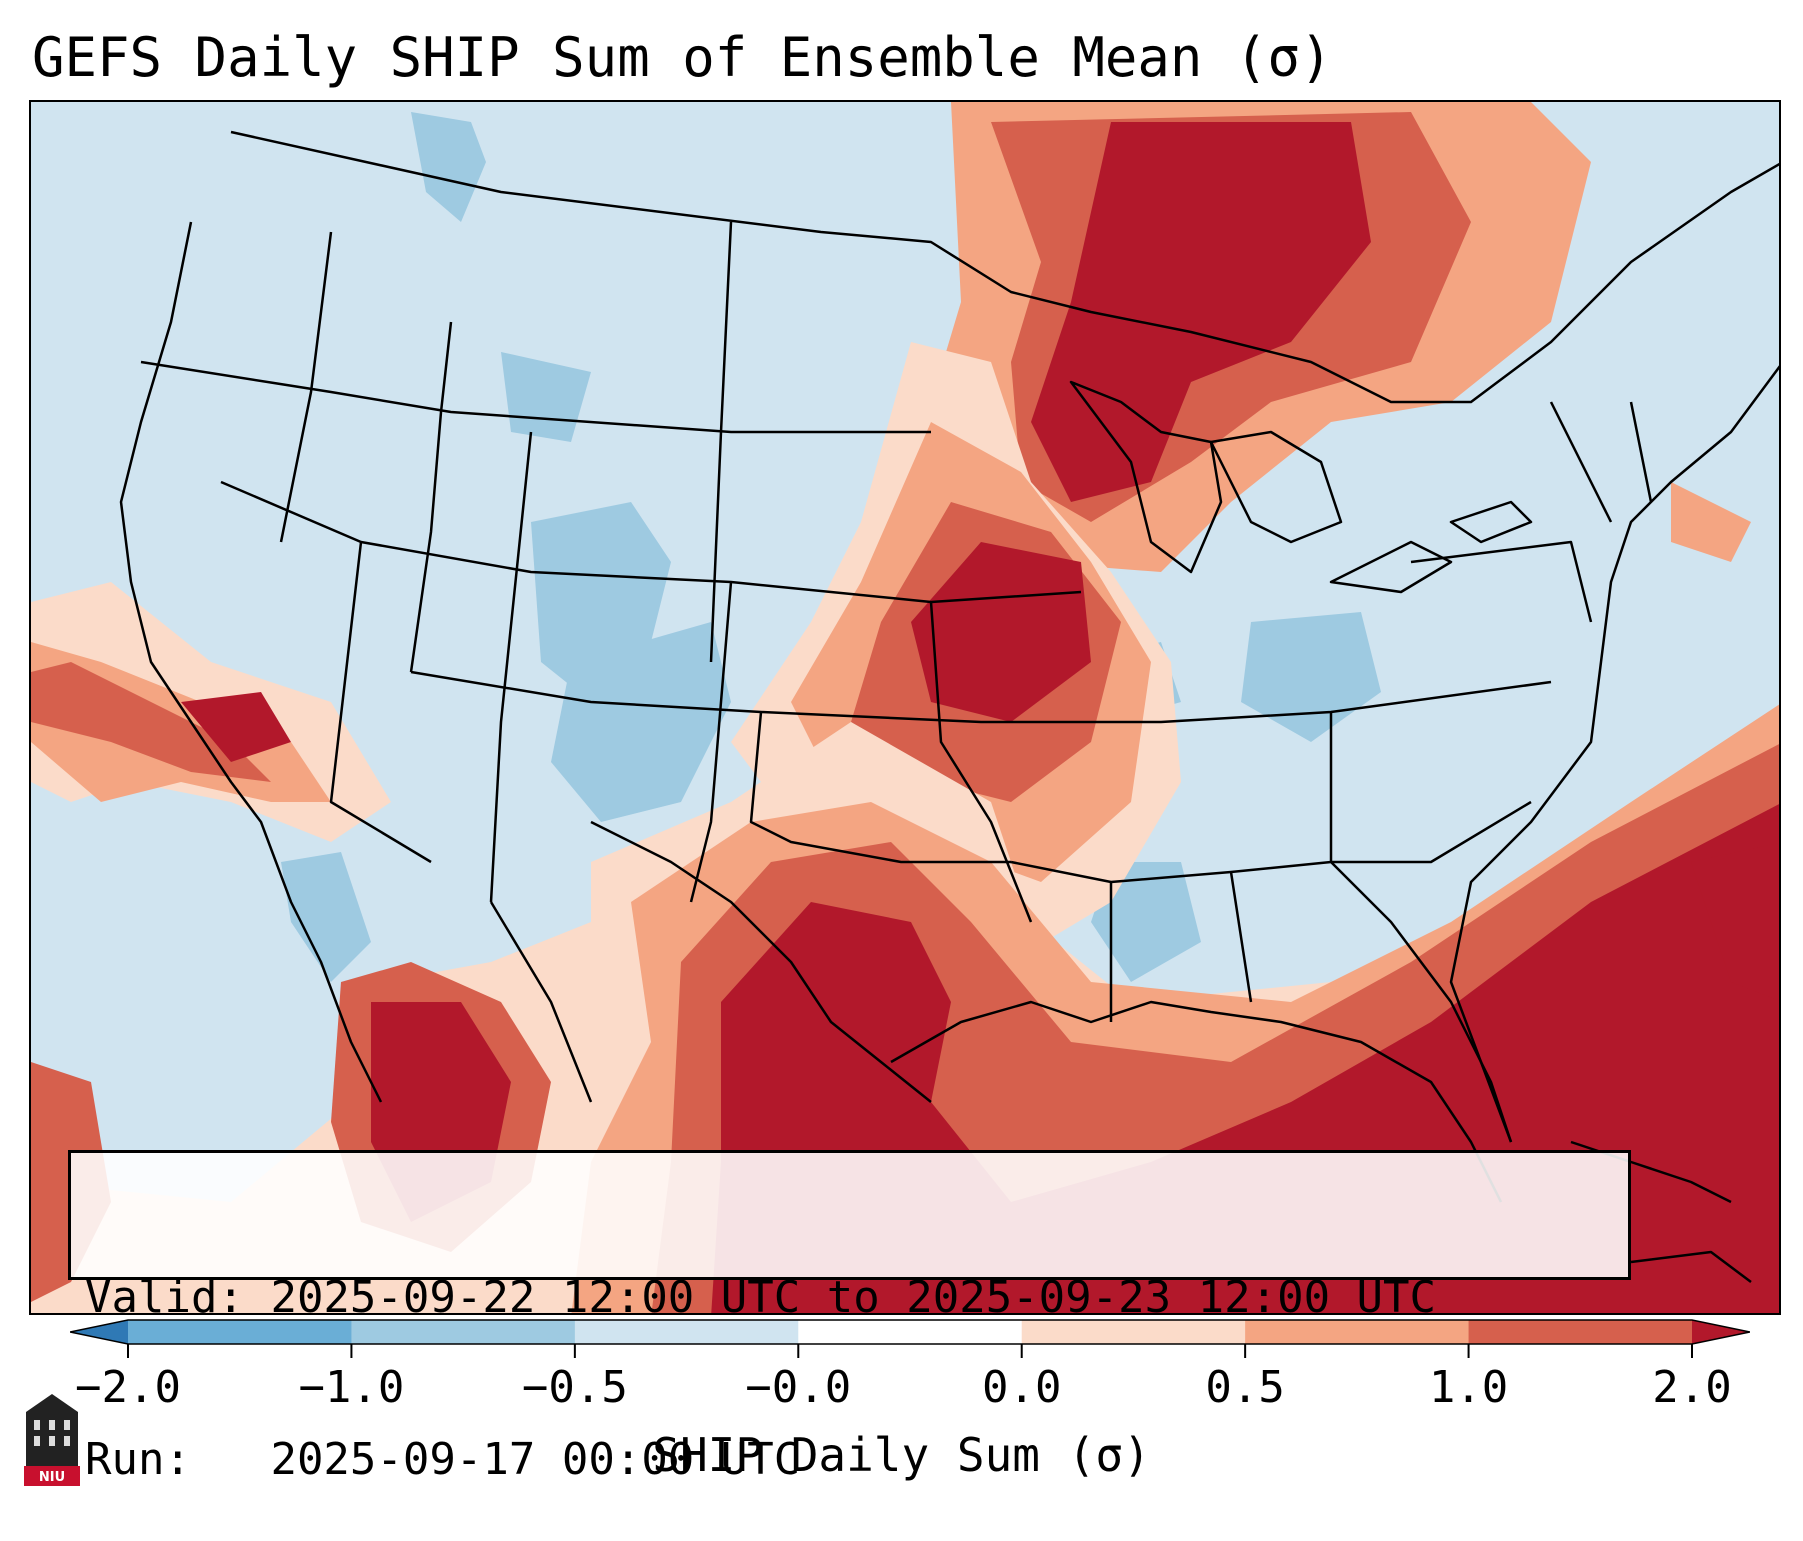  I want to click on colorbar, so click(910, 1338).